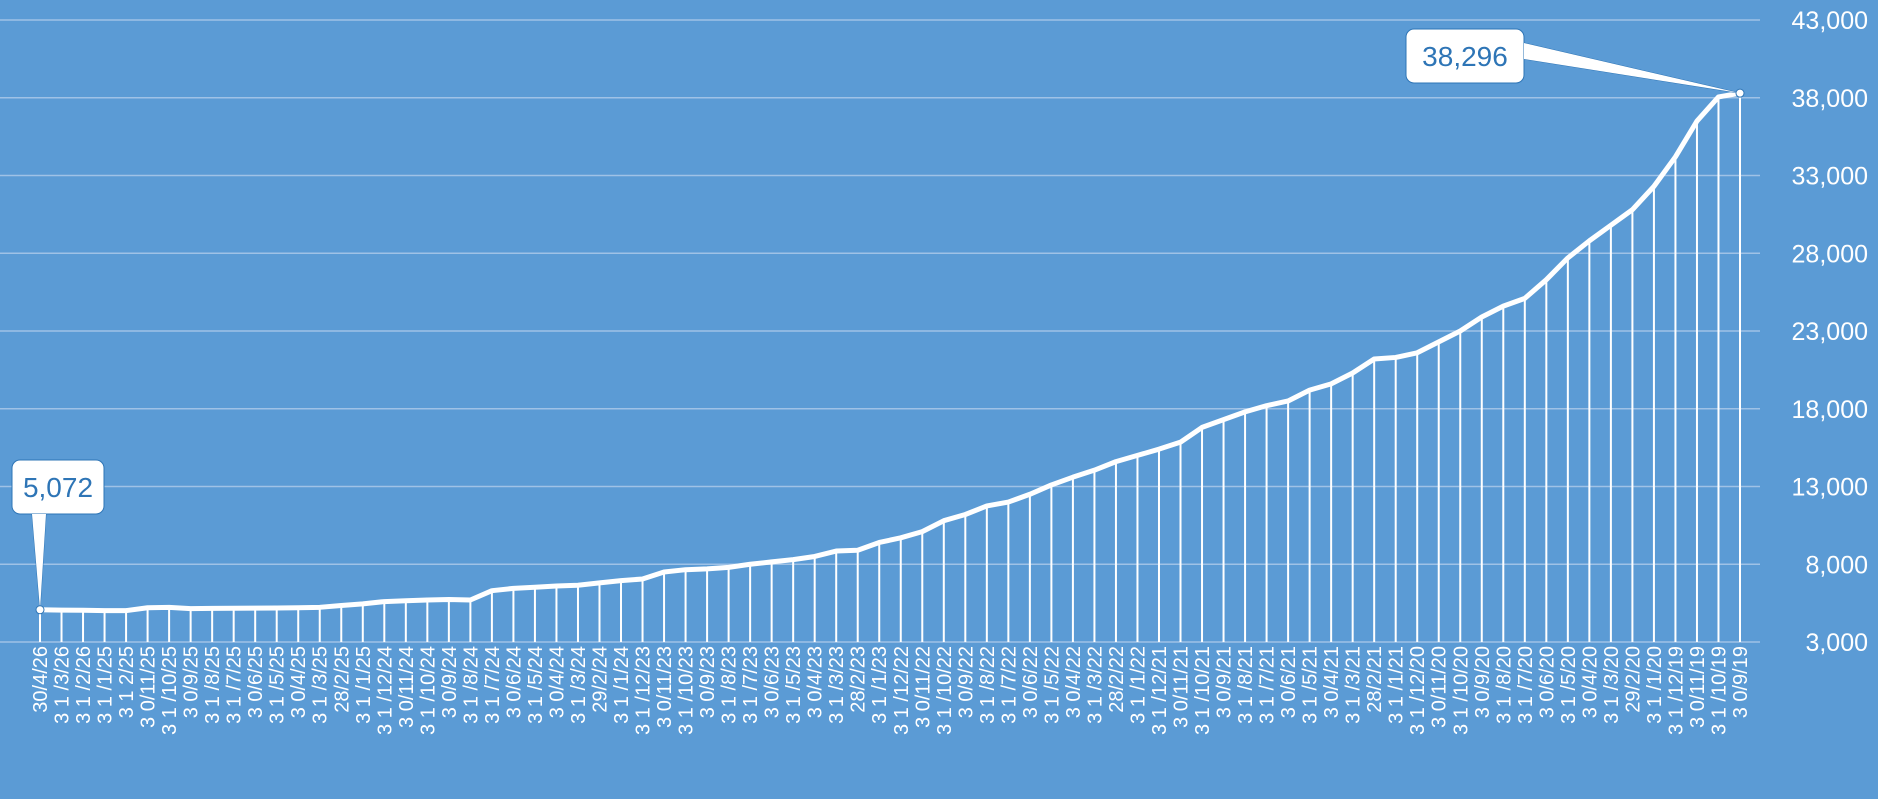  Describe the element at coordinates (514, 682) in the screenshot. I see `x-tick-label: 3 0/6/24` at that location.